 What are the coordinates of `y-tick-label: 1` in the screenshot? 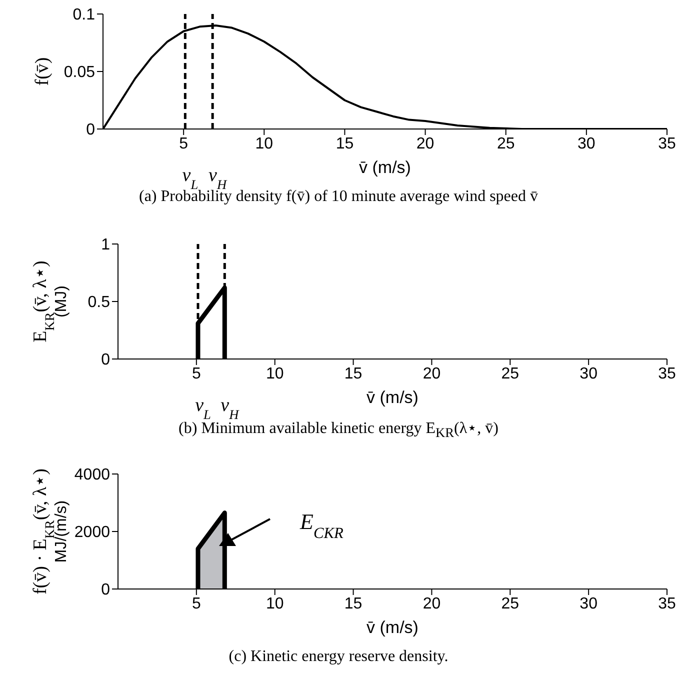 It's located at (105, 245).